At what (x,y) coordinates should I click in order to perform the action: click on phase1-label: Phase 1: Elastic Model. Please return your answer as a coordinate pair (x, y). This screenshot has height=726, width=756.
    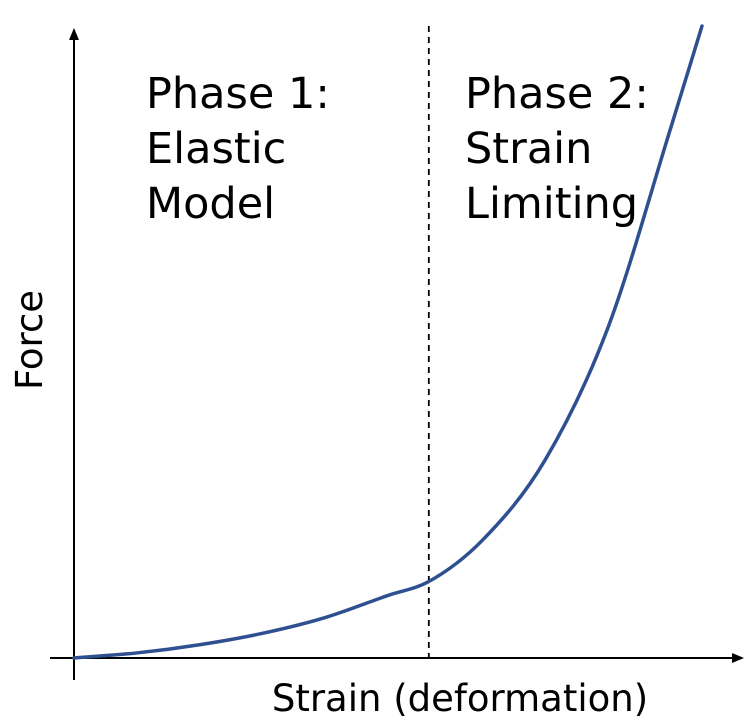
    Looking at the image, I should click on (245, 149).